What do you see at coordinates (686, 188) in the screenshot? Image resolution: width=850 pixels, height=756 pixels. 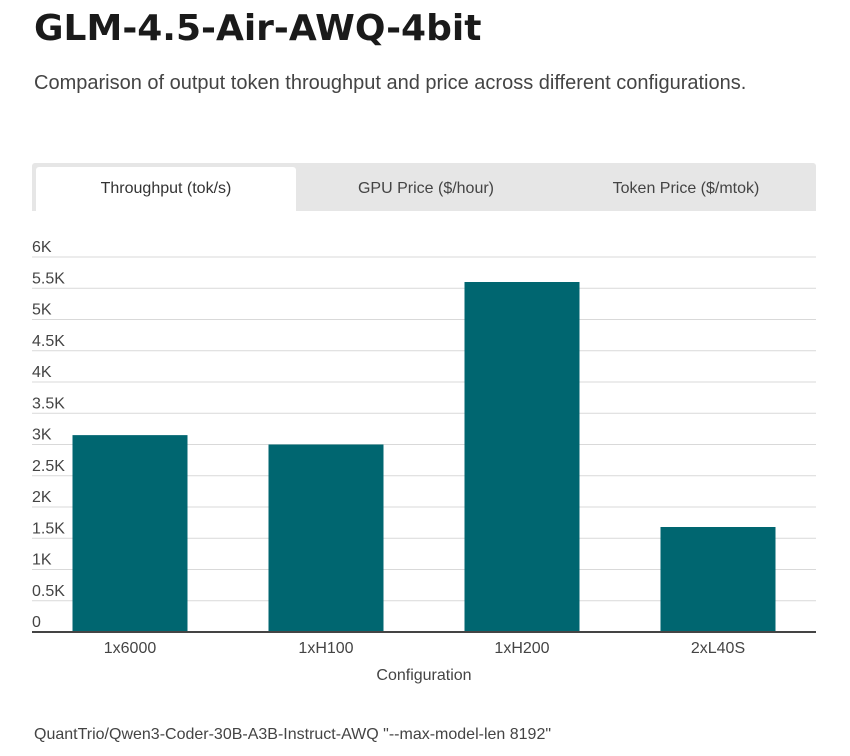 I see `tab-token-price: Token Price ($/mtok)` at bounding box center [686, 188].